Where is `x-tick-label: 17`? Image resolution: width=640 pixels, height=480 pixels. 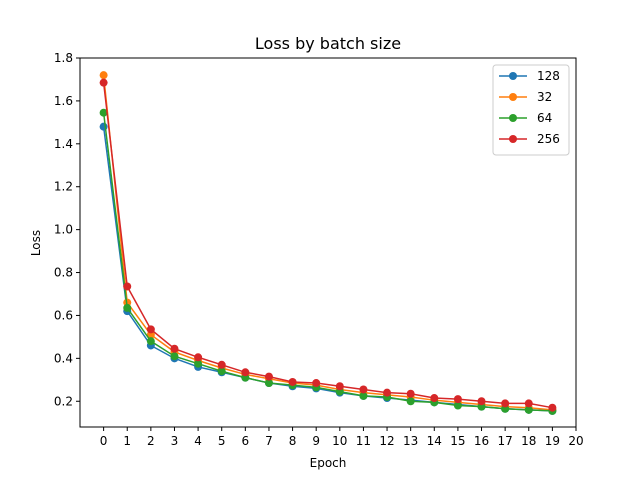
x-tick-label: 17 is located at coordinates (505, 441).